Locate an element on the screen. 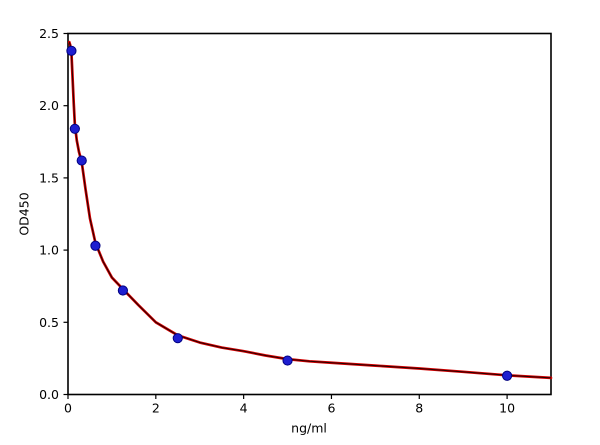  x-axis-label: ng/ml is located at coordinates (309, 428).